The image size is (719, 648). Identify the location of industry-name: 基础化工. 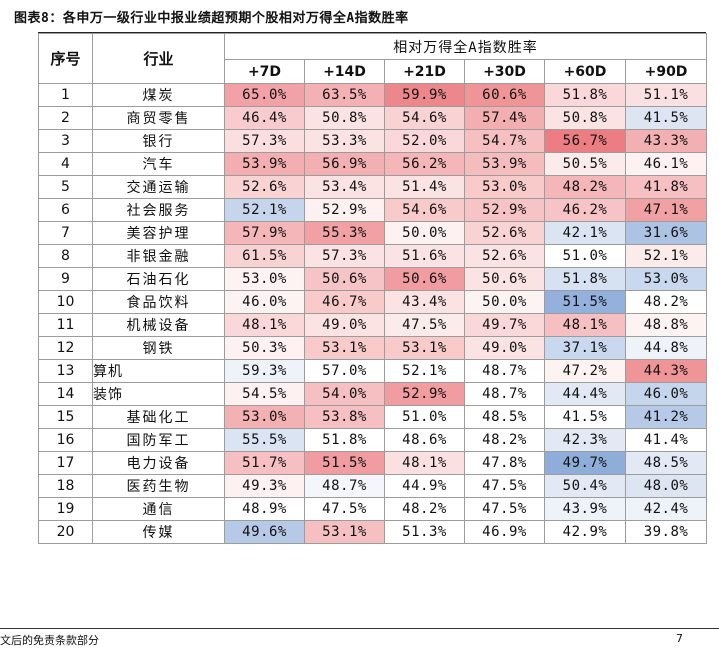
(158, 417).